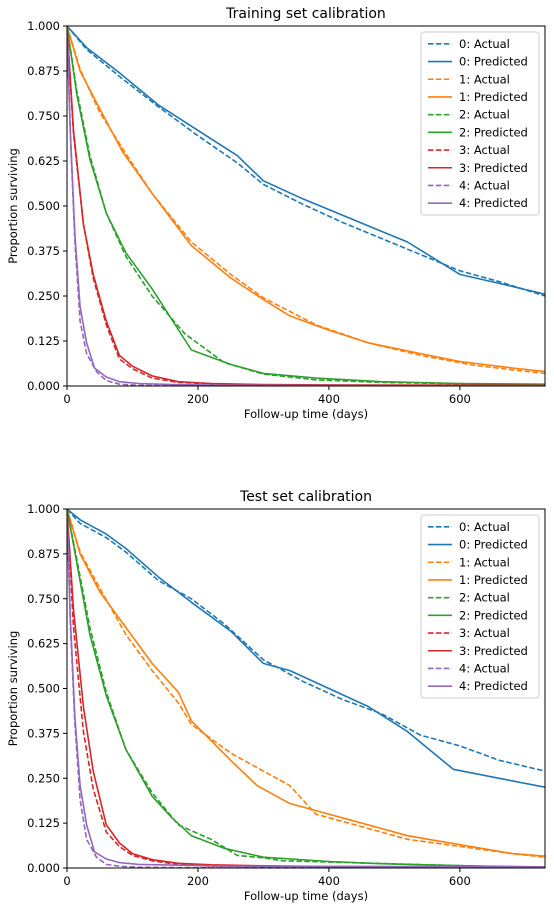 Image resolution: width=554 pixels, height=914 pixels. Describe the element at coordinates (305, 14) in the screenshot. I see `chart-title: Training set calibration` at that location.